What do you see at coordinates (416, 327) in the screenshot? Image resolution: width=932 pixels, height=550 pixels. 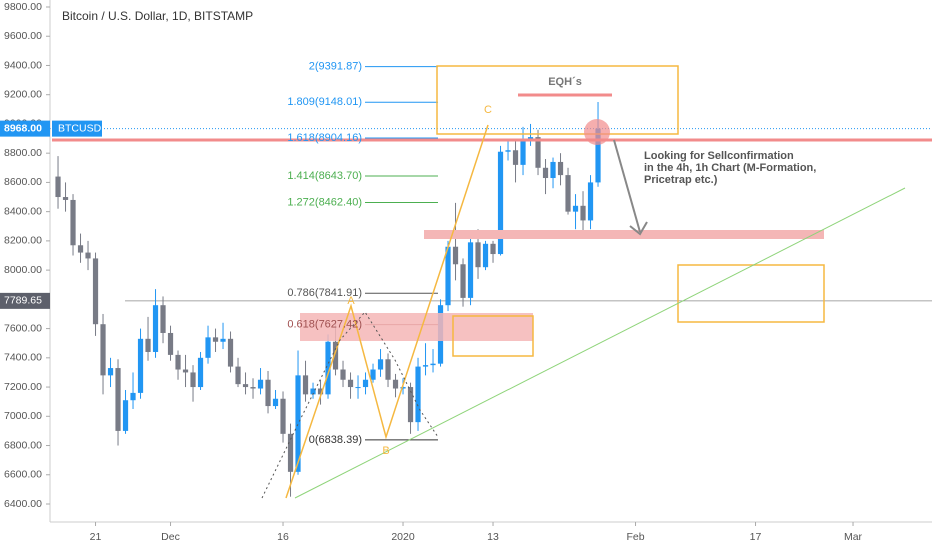 I see `fib-zone` at bounding box center [416, 327].